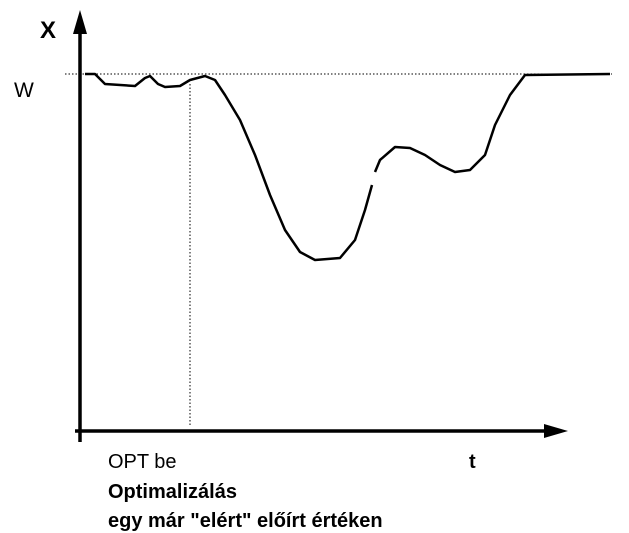 This screenshot has height=533, width=629. What do you see at coordinates (80, 22) in the screenshot?
I see `y-axis-arrow` at bounding box center [80, 22].